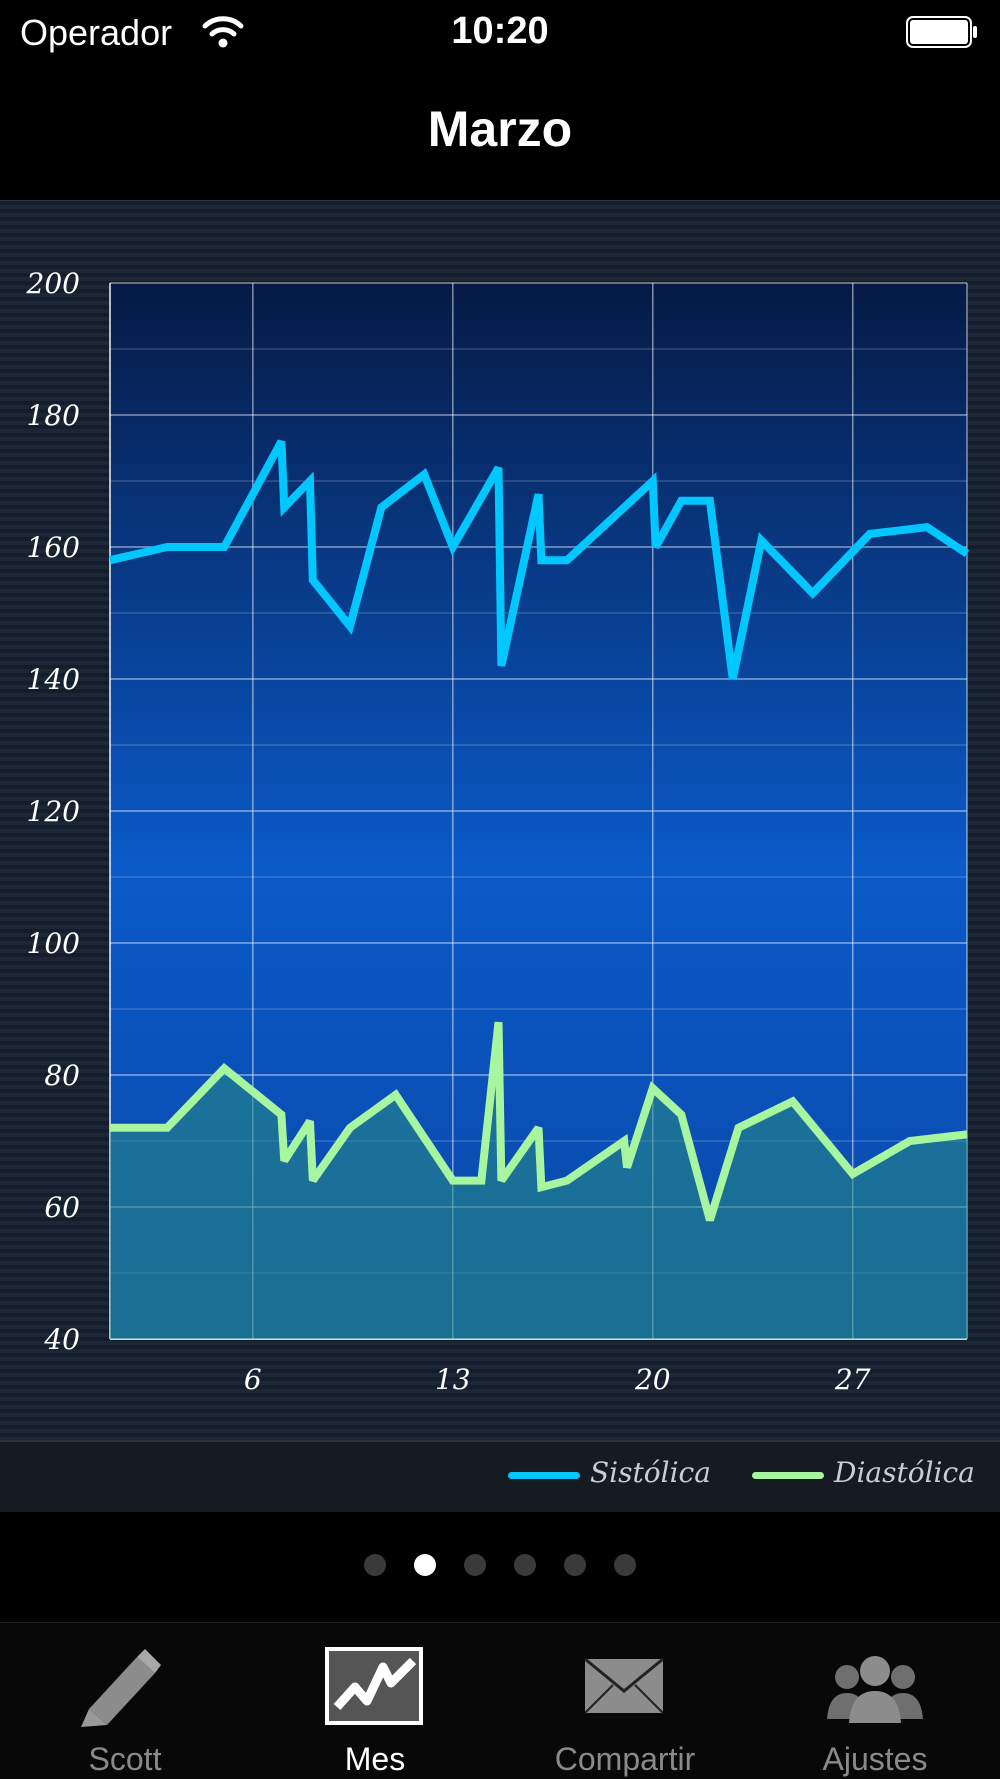  What do you see at coordinates (375, 1759) in the screenshot?
I see `tab-label: Mes` at bounding box center [375, 1759].